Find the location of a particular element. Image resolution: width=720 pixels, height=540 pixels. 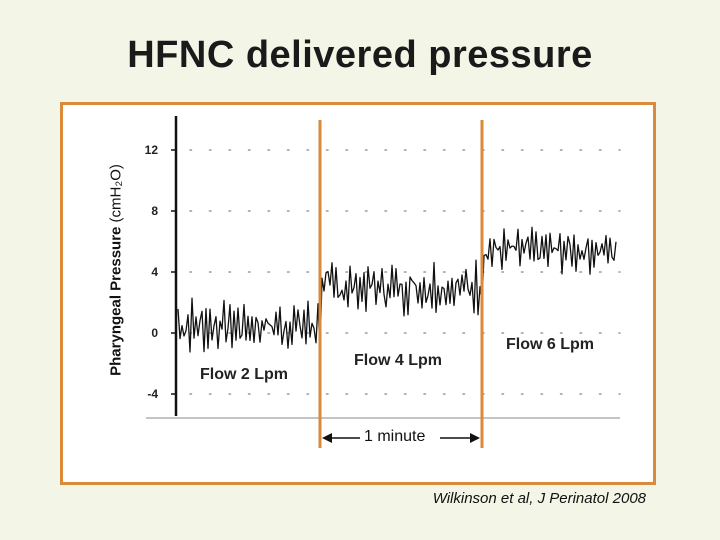

y-tick-label-0: 12 is located at coordinates (152, 150).